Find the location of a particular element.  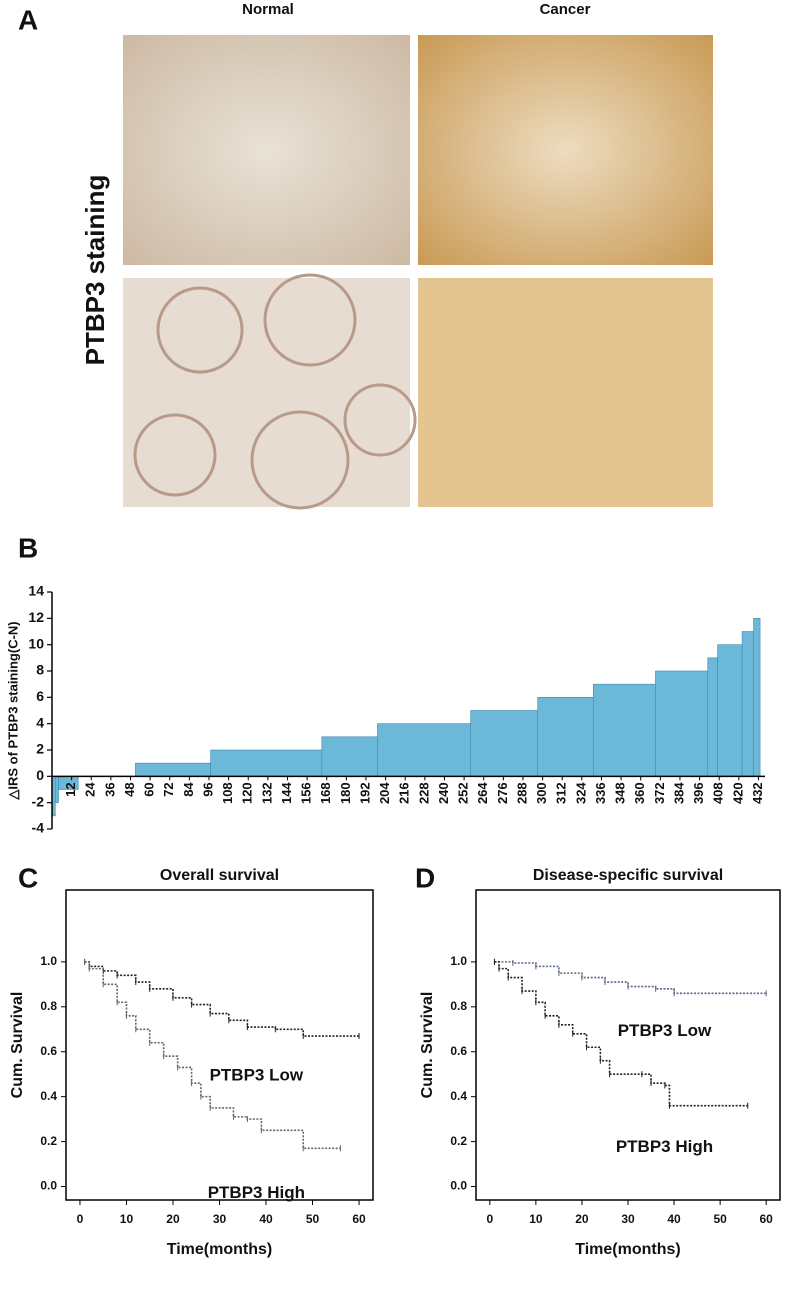

x-tick-label: 228 is located at coordinates (423, 793).